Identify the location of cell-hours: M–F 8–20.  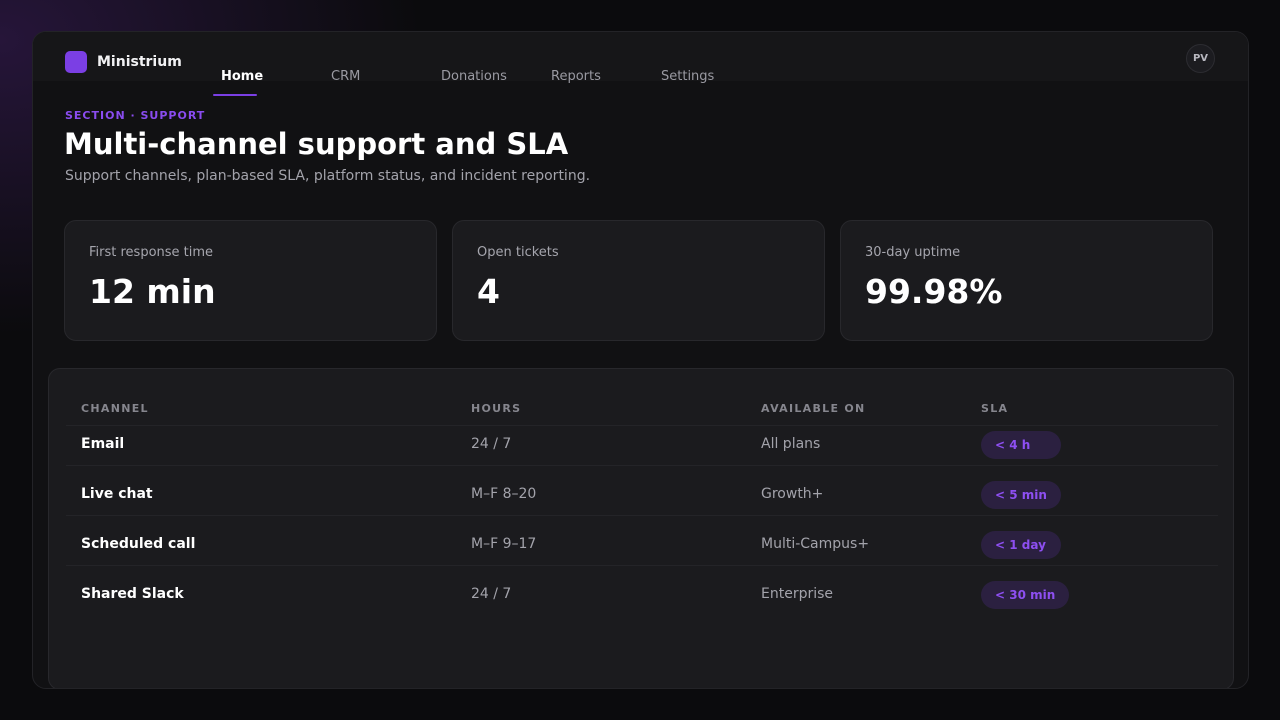
(504, 494).